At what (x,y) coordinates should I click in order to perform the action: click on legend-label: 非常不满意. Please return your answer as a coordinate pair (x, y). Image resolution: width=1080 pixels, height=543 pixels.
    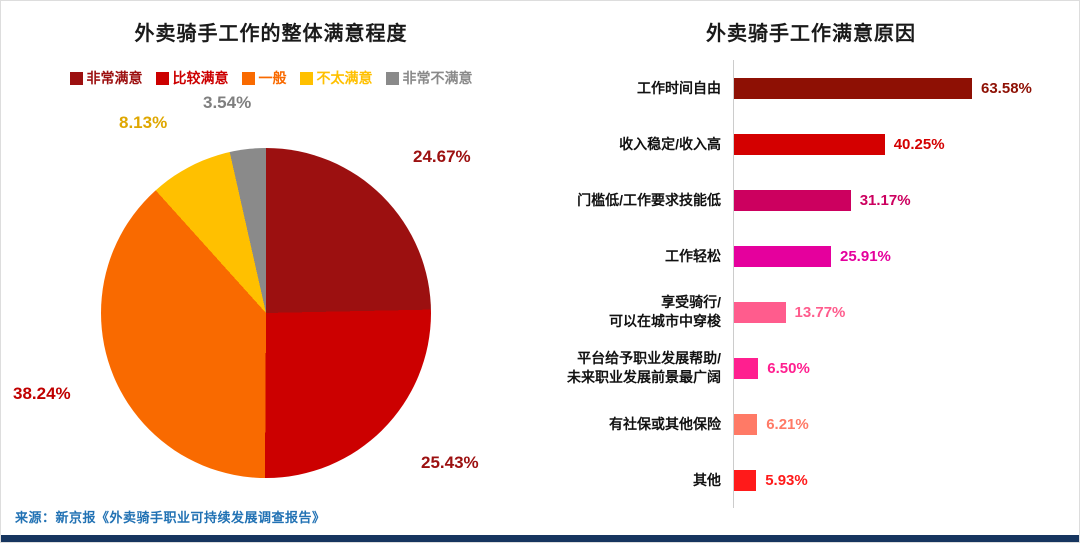
    Looking at the image, I should click on (437, 78).